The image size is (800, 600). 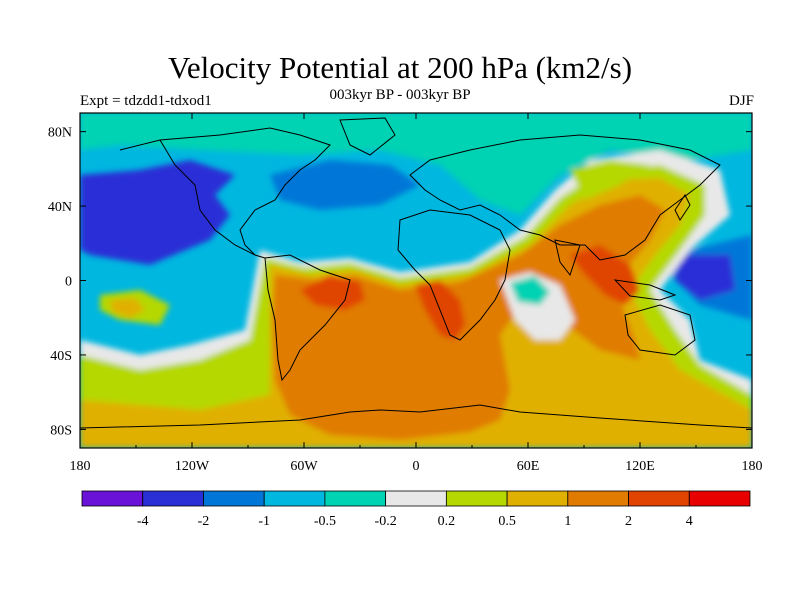 What do you see at coordinates (400, 95) in the screenshot?
I see `figure-subtitle: 003kyr BP - 003kyr BP` at bounding box center [400, 95].